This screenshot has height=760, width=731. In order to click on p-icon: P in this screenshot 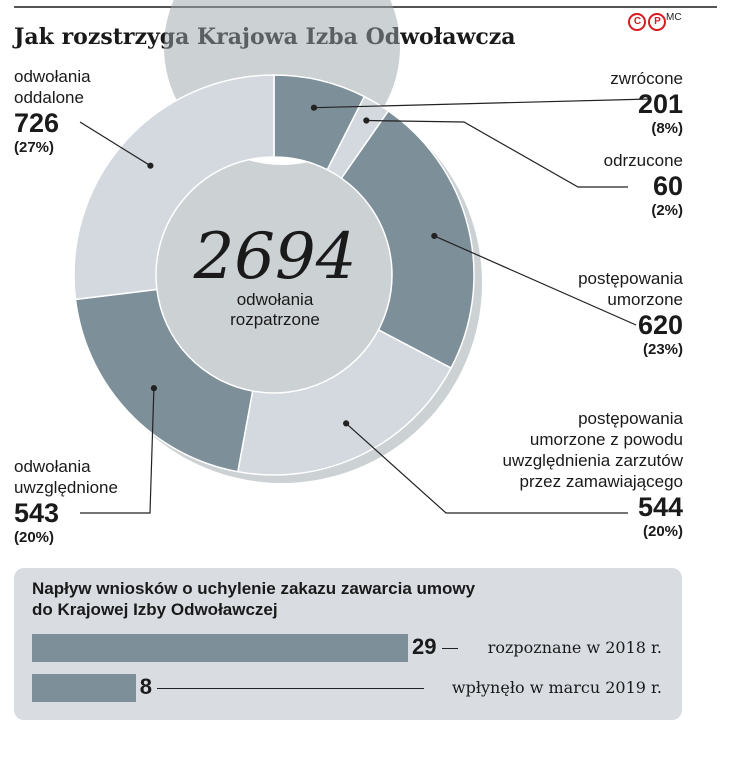, I will do `click(657, 22)`.